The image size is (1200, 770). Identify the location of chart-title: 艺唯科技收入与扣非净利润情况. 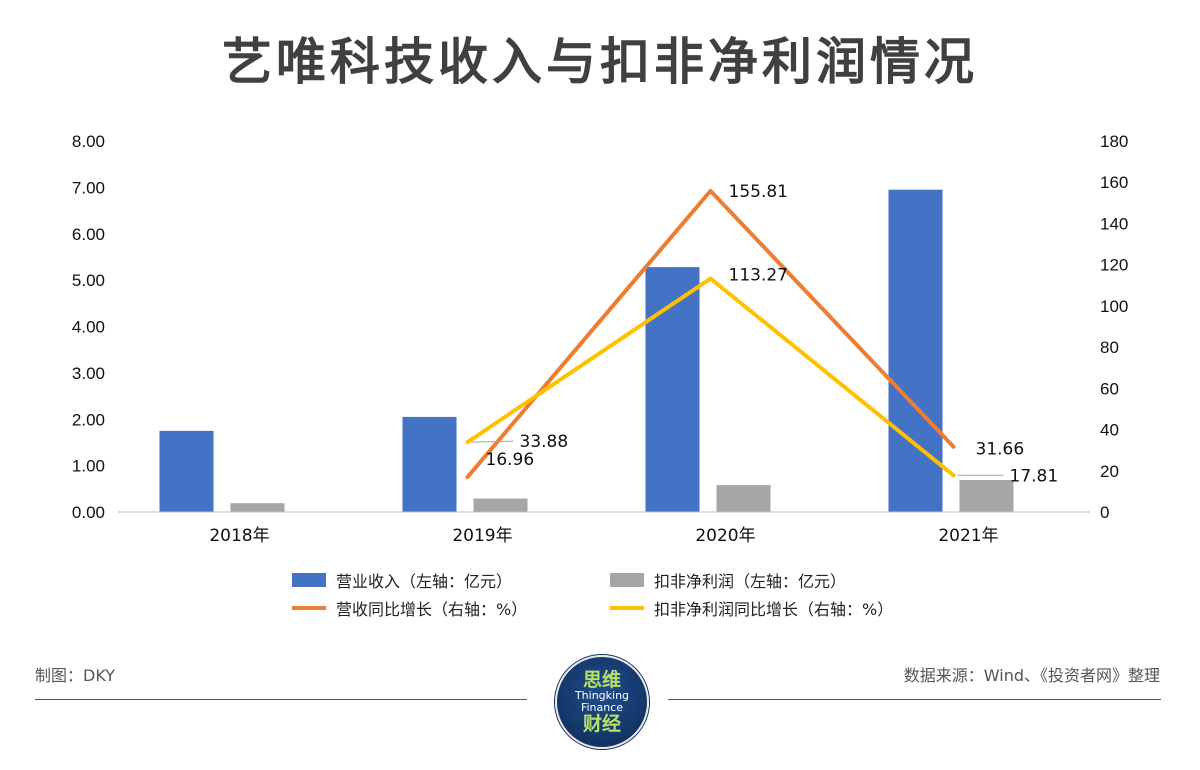
(600, 62).